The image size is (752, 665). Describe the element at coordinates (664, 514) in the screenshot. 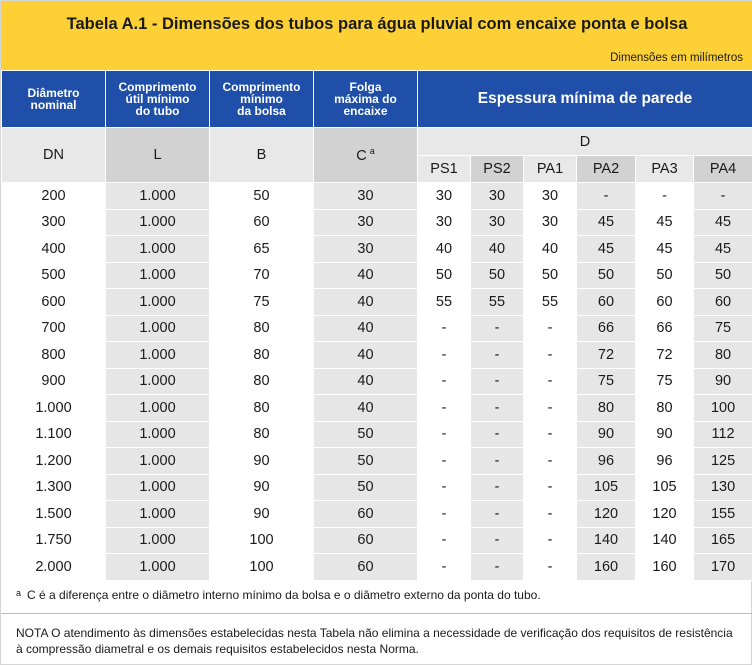

I see `table-cell: 120` at that location.